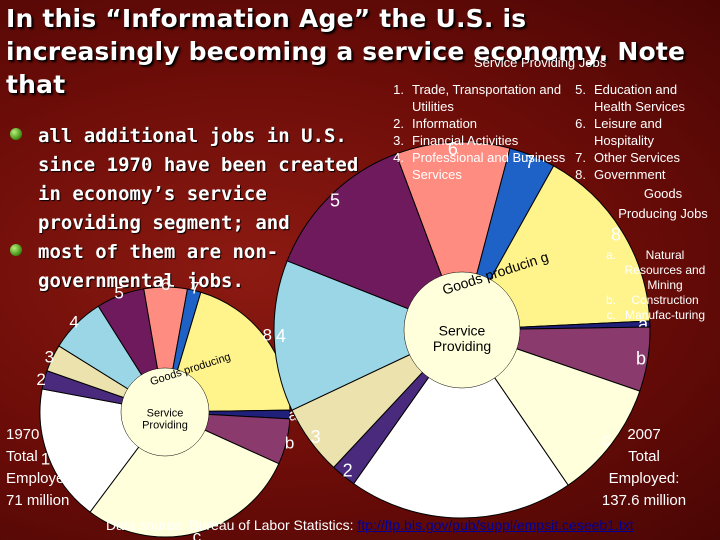 This screenshot has height=540, width=720. Describe the element at coordinates (118, 292) in the screenshot. I see `slice-label-1970-5: 5` at that location.